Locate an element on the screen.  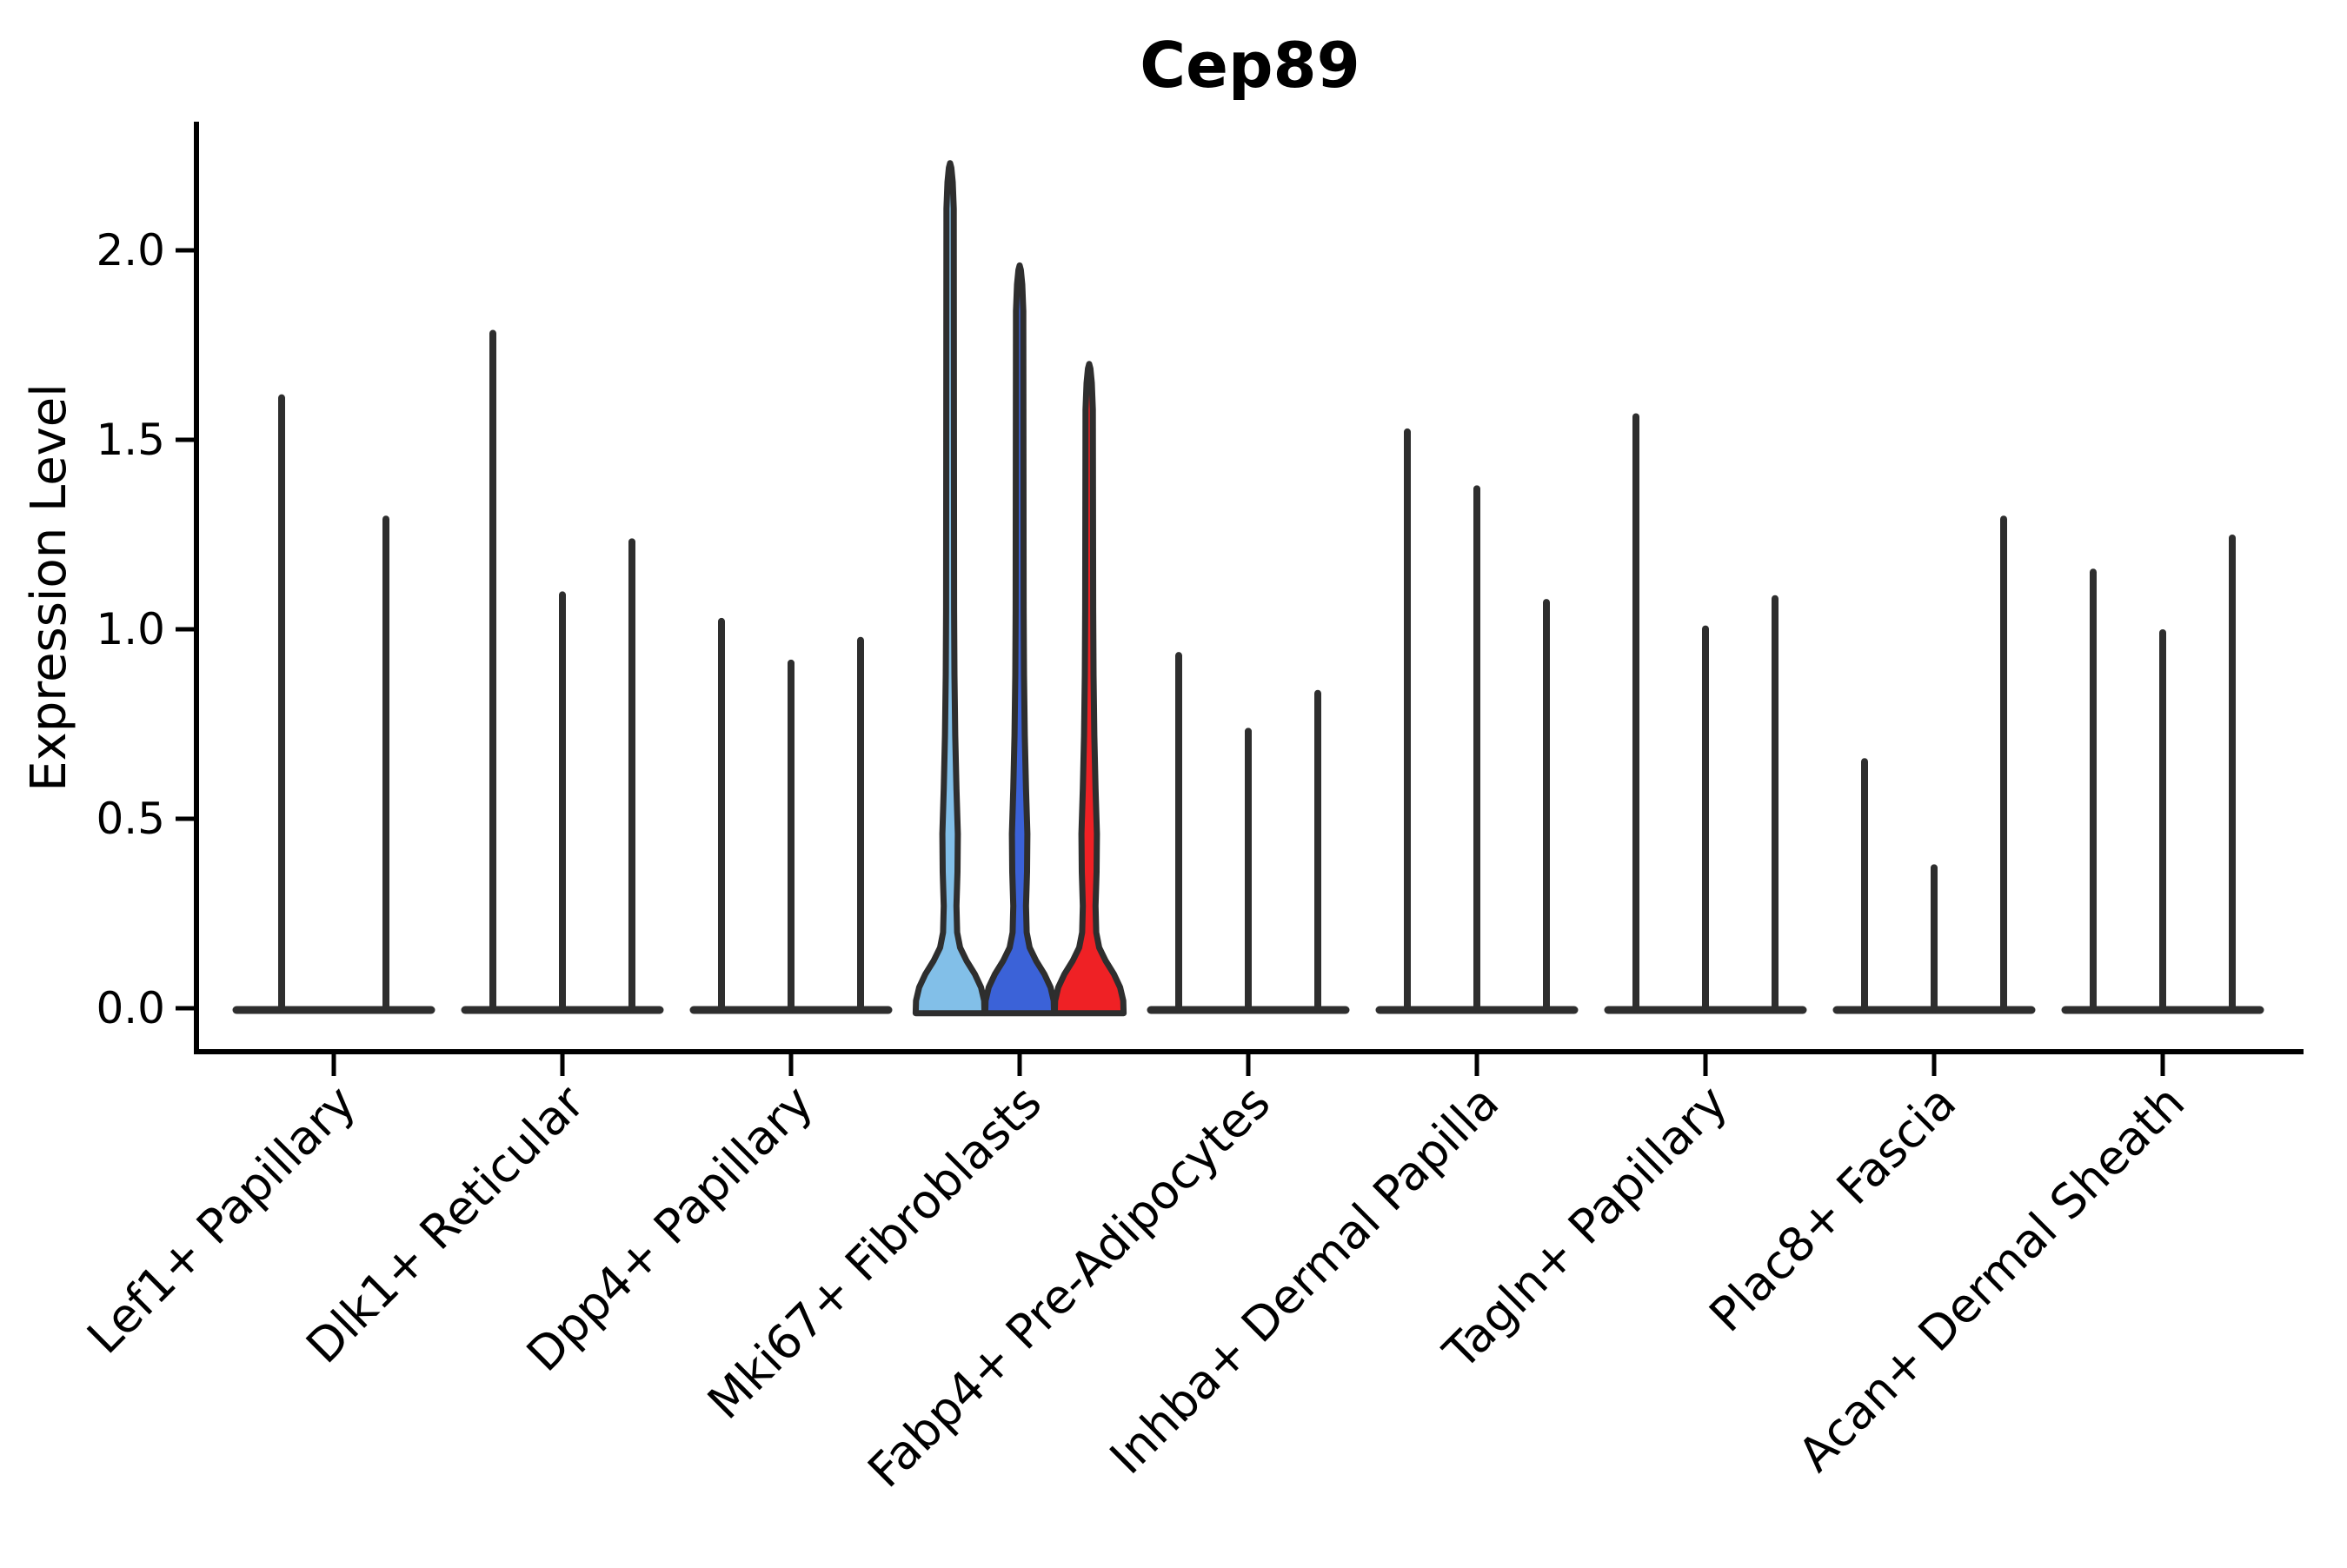
y-axis-label: Expression Level is located at coordinates (49, 587).